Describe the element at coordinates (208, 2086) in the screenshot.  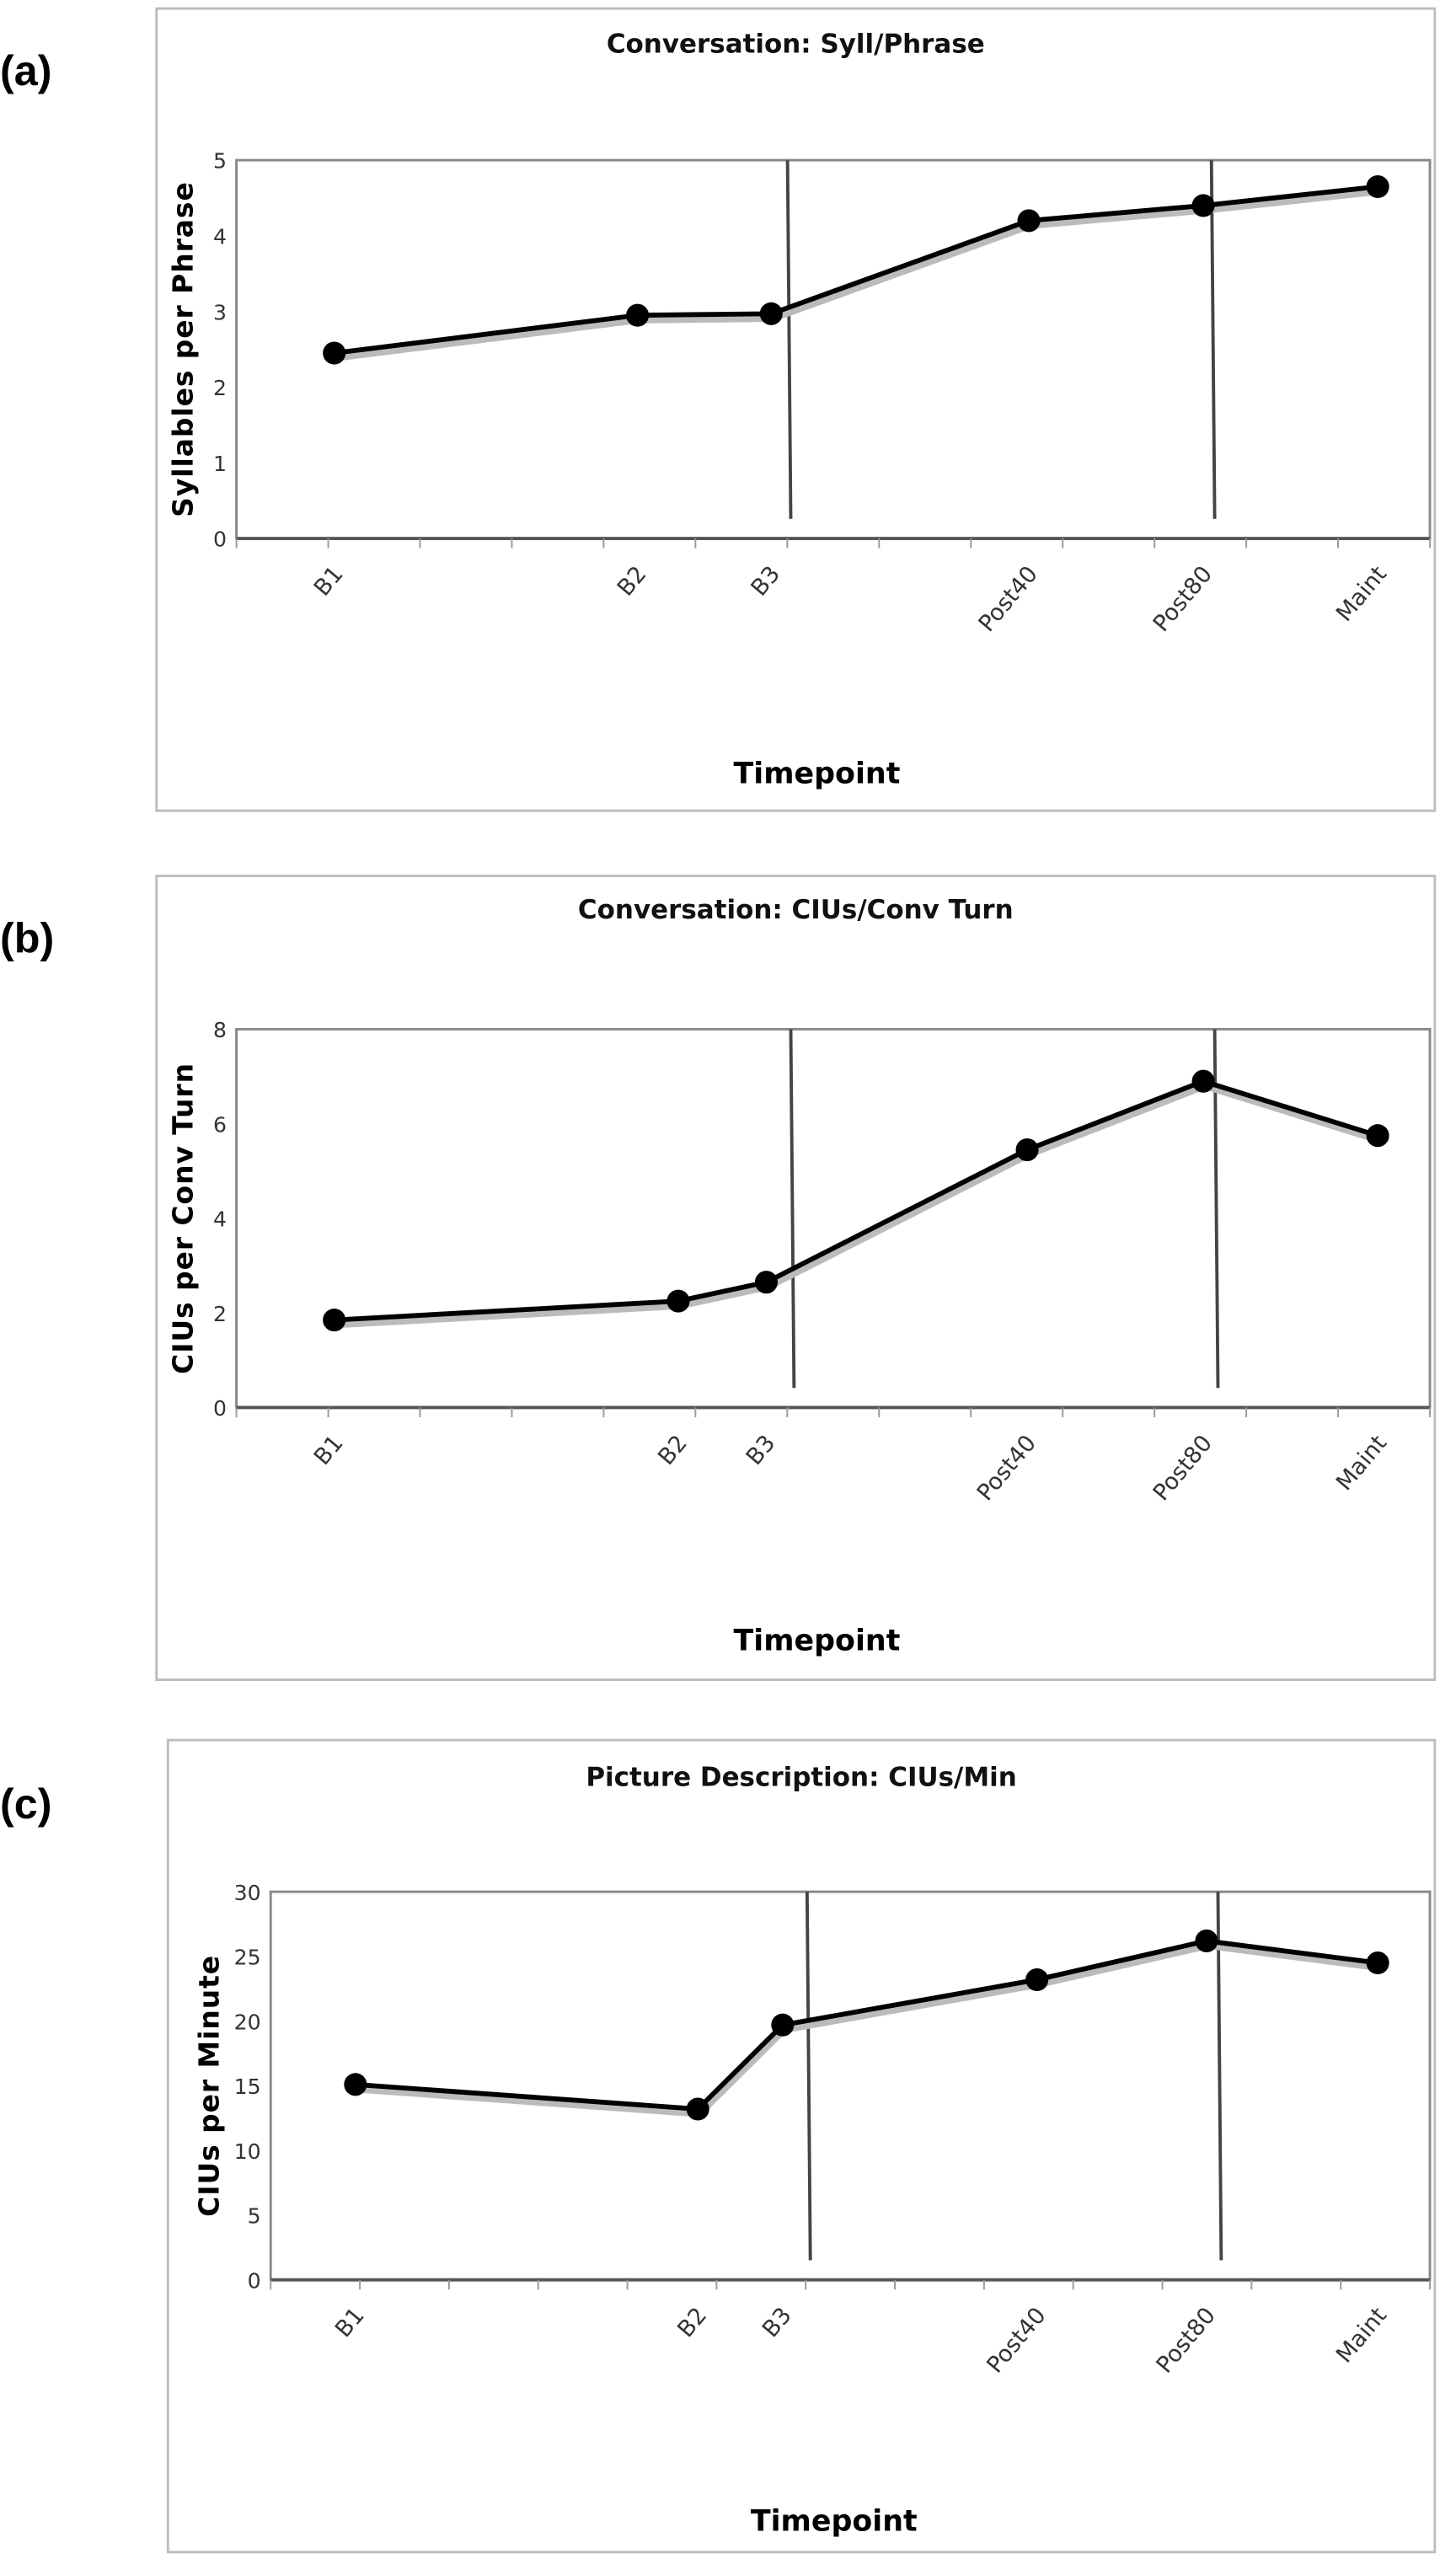
I see `y-axis-title: CIUs per Minute` at that location.